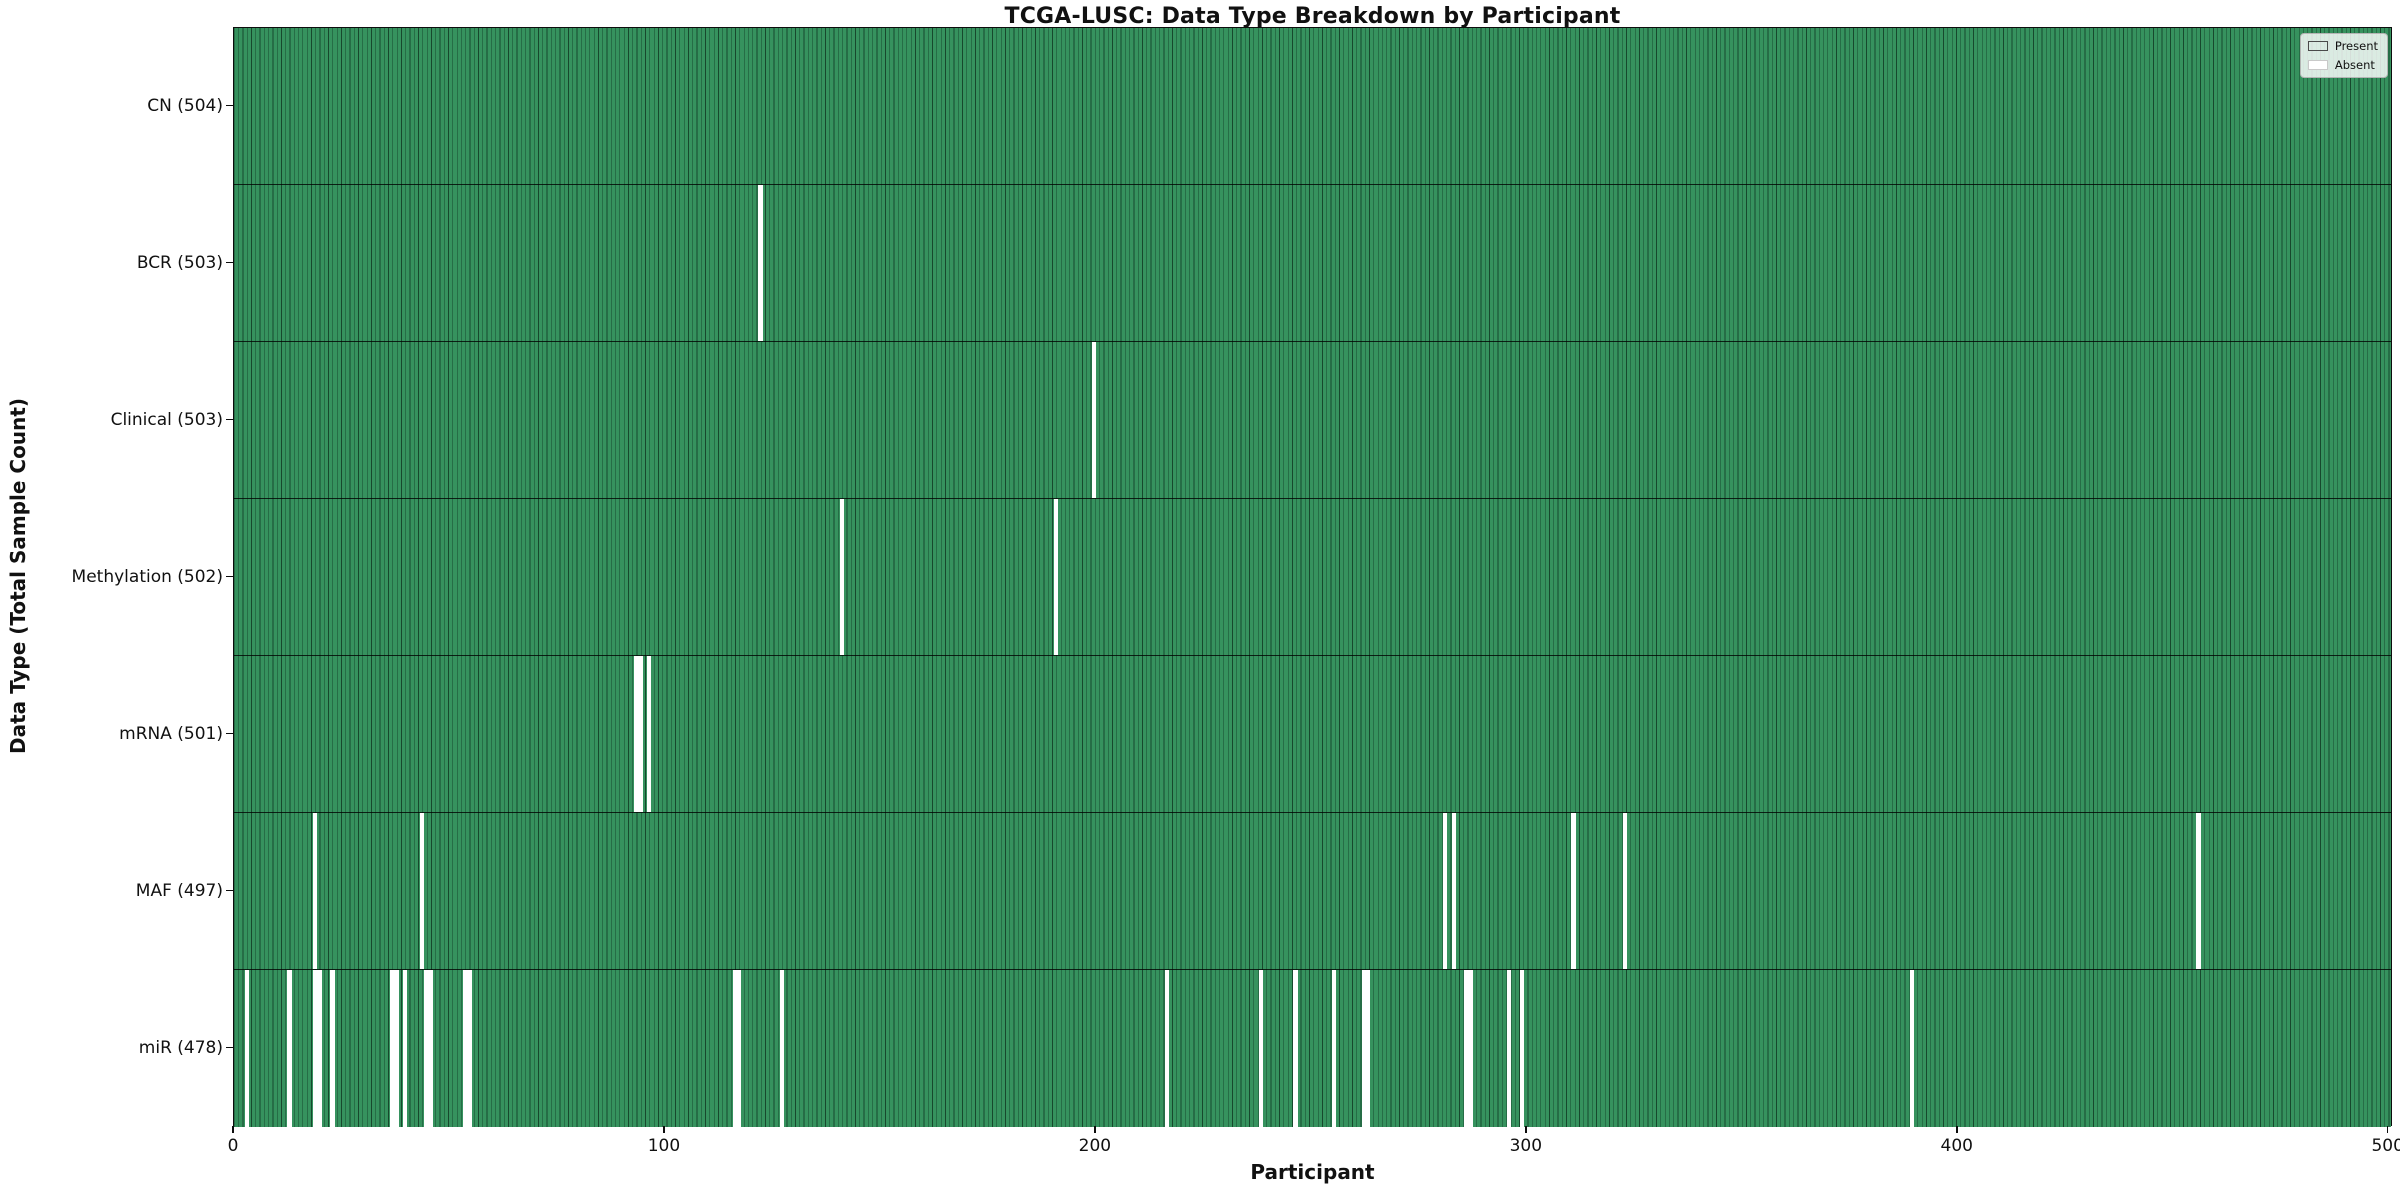  Describe the element at coordinates (1312, 263) in the screenshot. I see `row-bcr` at that location.